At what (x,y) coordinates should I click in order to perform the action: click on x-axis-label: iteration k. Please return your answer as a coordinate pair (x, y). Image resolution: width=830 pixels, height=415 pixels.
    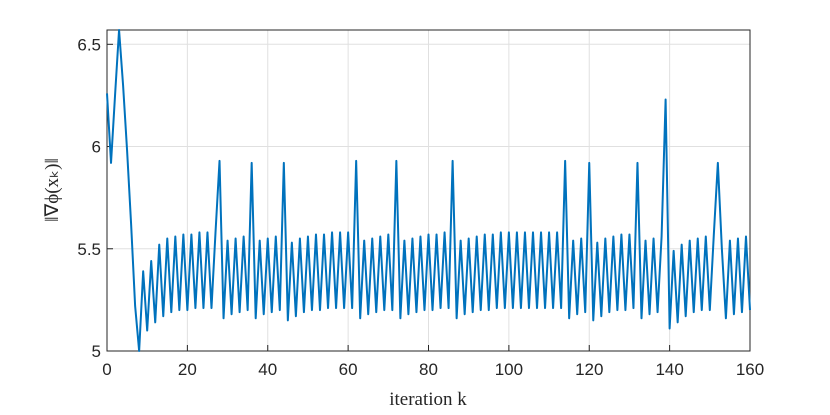
    Looking at the image, I should click on (428, 399).